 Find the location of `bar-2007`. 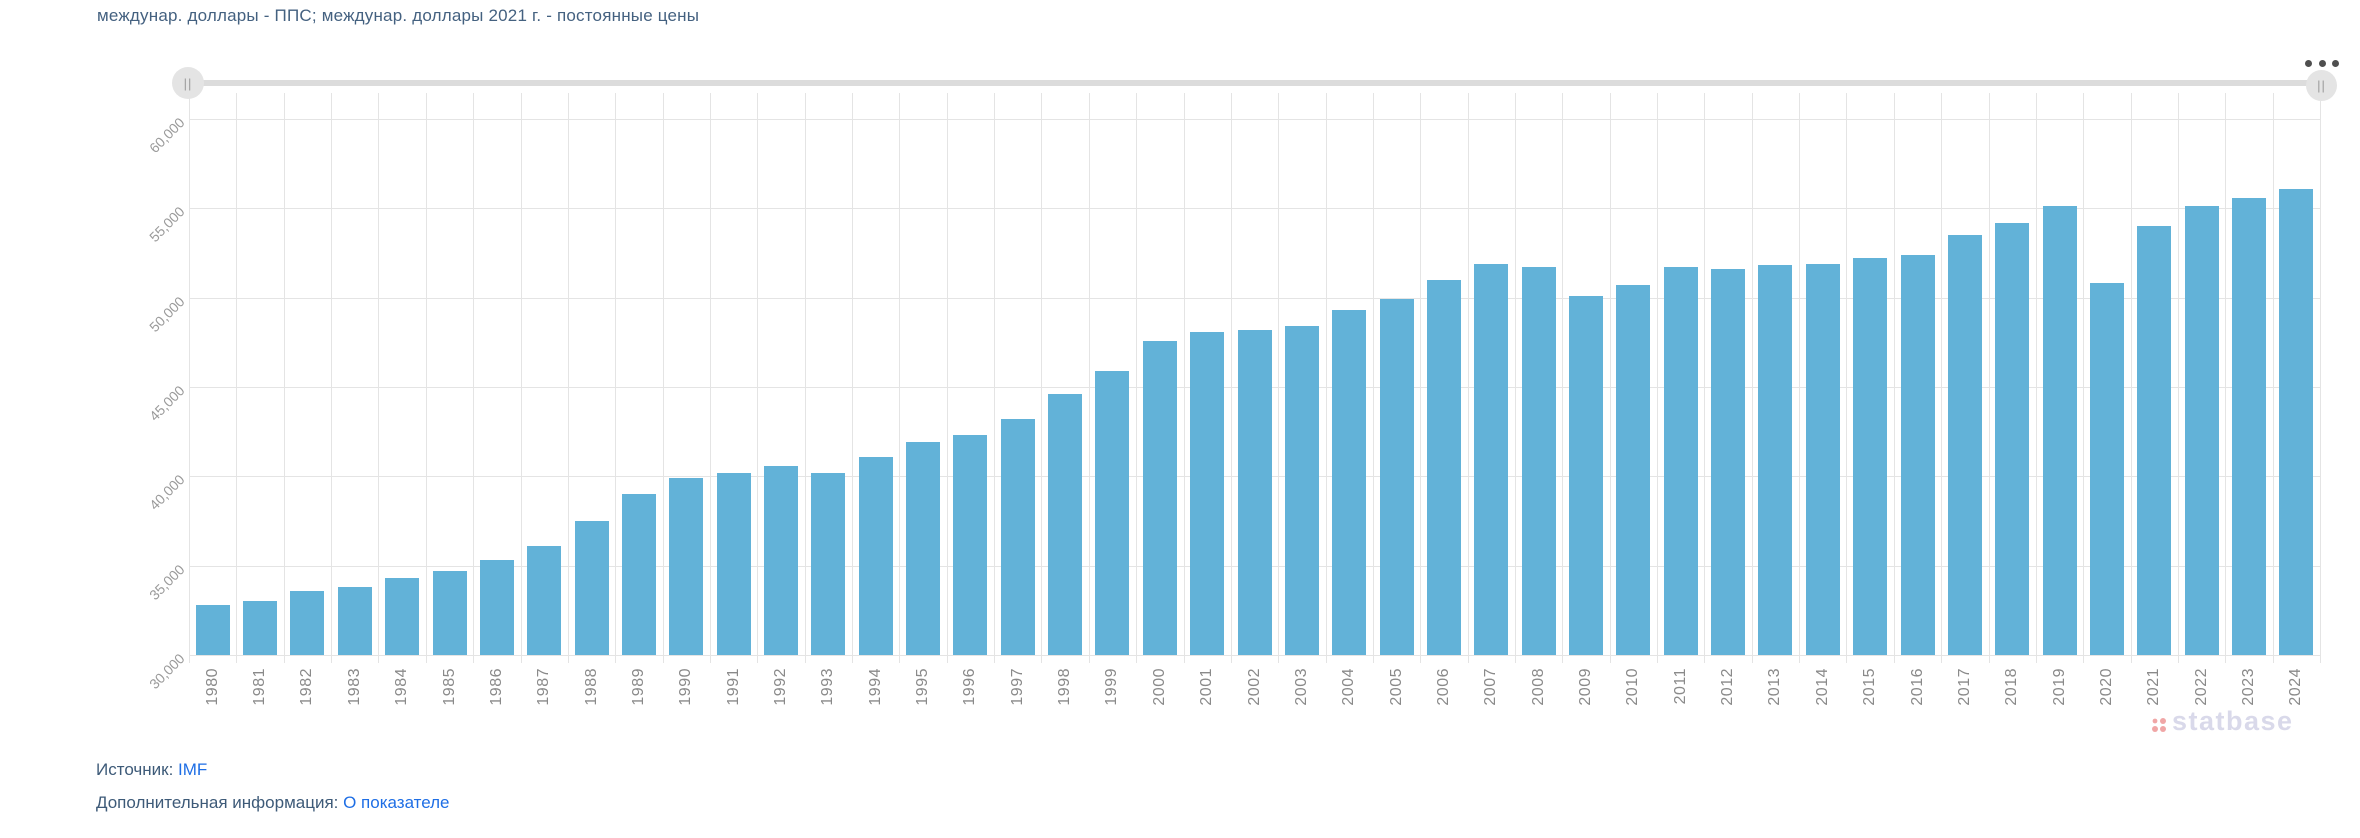

bar-2007 is located at coordinates (1491, 459).